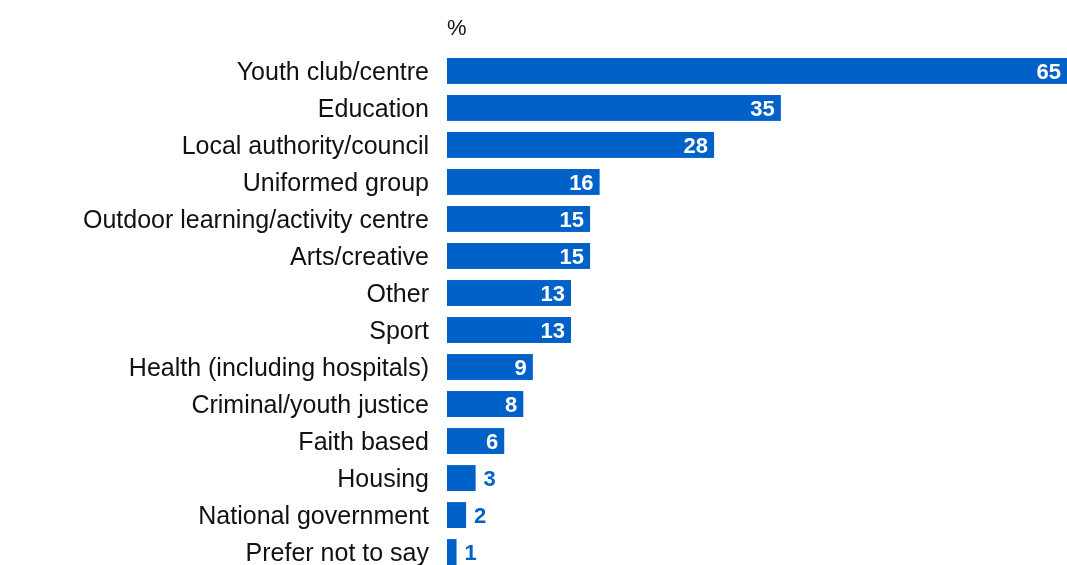 The width and height of the screenshot is (1067, 565). What do you see at coordinates (1048, 71) in the screenshot?
I see `data-label: 65` at bounding box center [1048, 71].